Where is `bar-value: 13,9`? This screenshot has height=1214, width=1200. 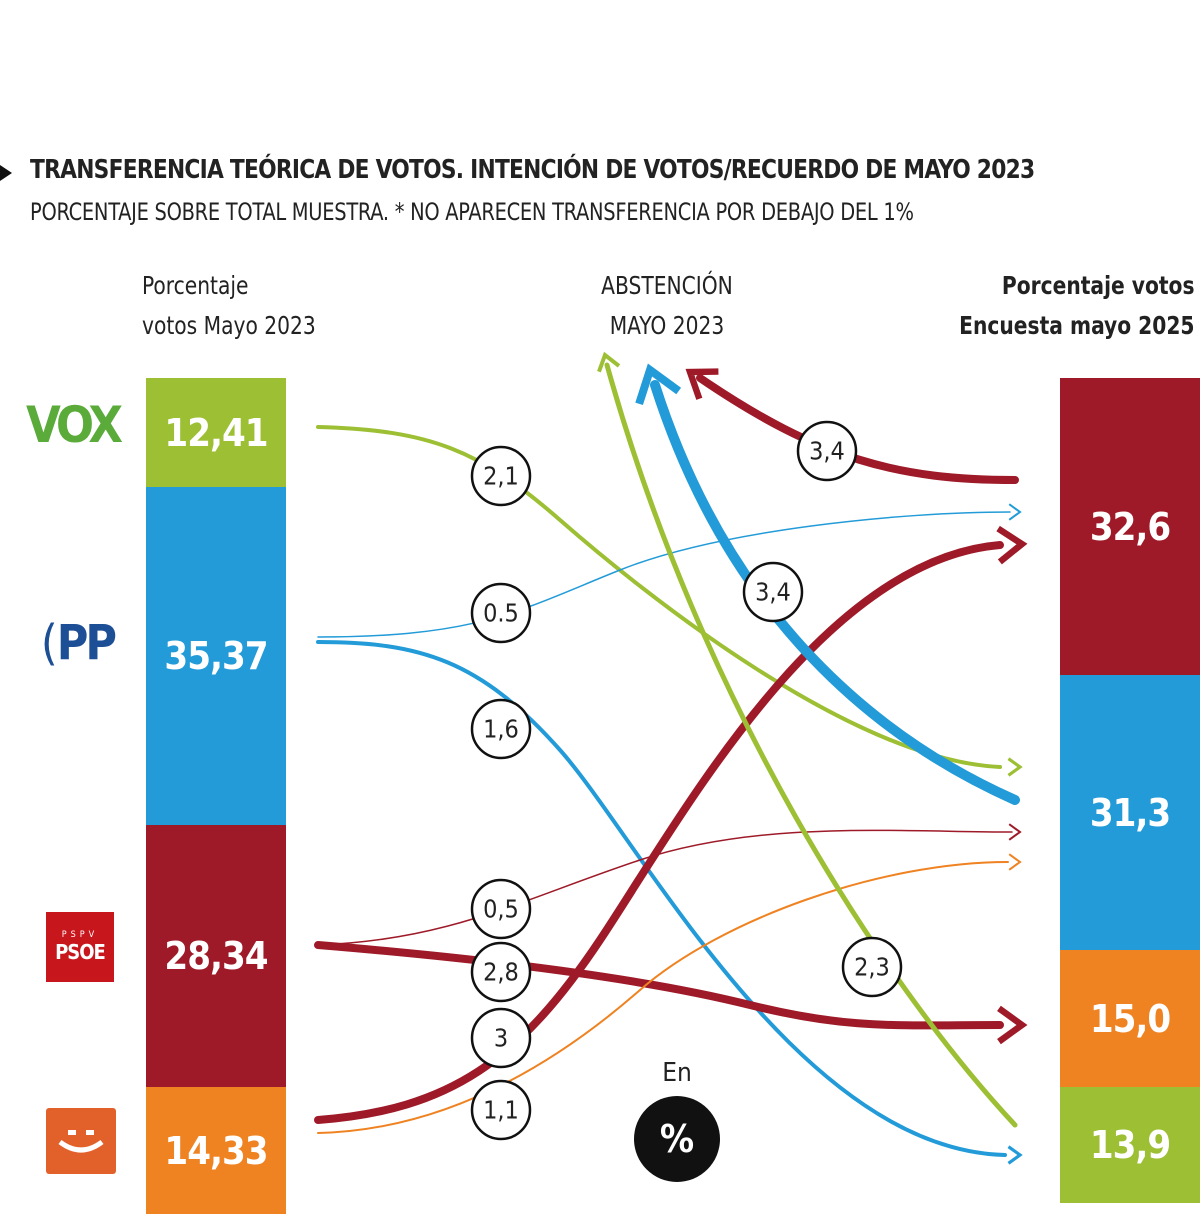
bar-value: 13,9 is located at coordinates (1130, 1145).